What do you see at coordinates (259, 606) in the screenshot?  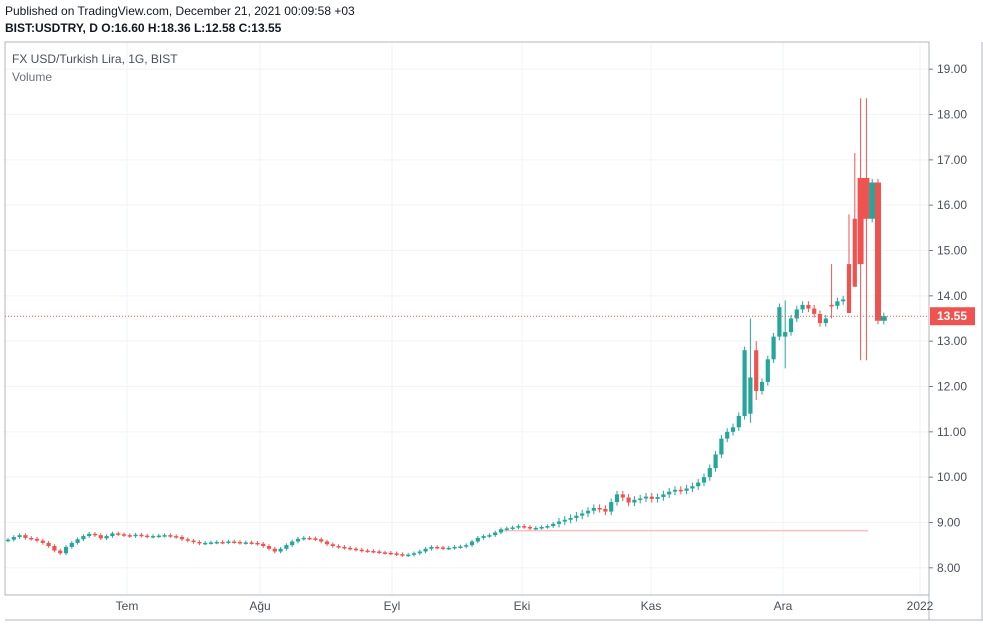 I see `time-tick-label: Ağu` at bounding box center [259, 606].